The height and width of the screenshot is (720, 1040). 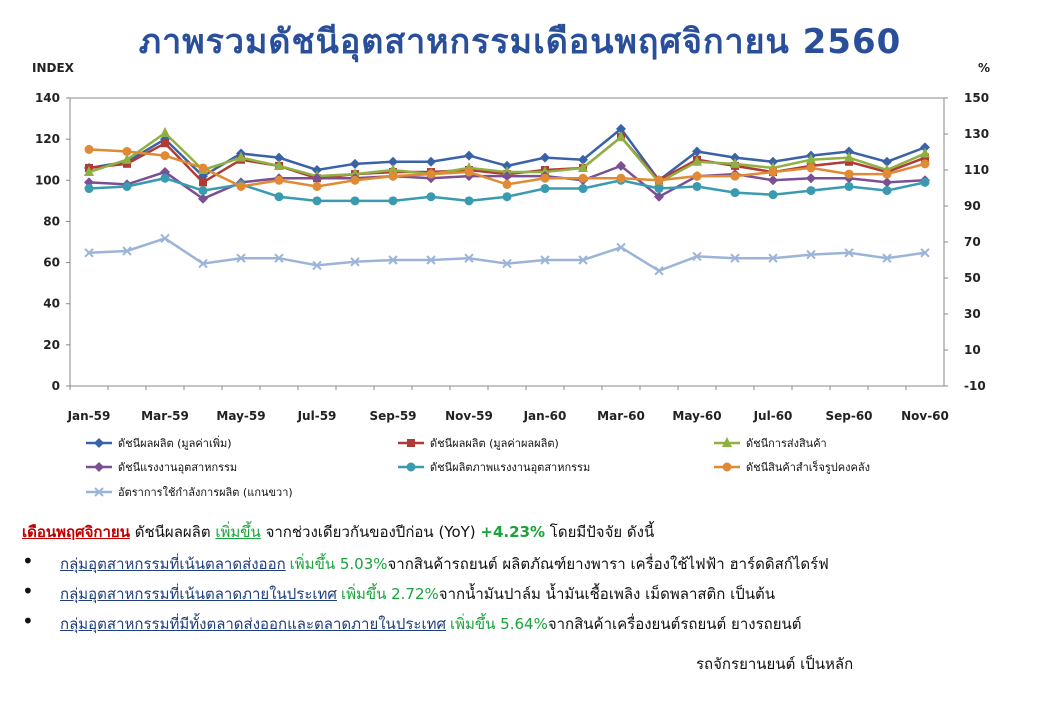 I want to click on y-left-tick-label: 0, so click(x=56, y=386).